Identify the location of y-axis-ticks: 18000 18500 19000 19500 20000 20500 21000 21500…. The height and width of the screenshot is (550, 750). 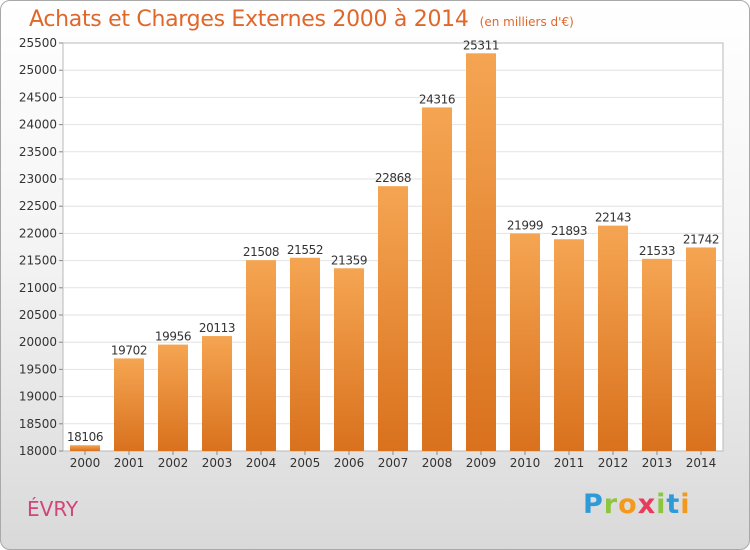
(41, 247).